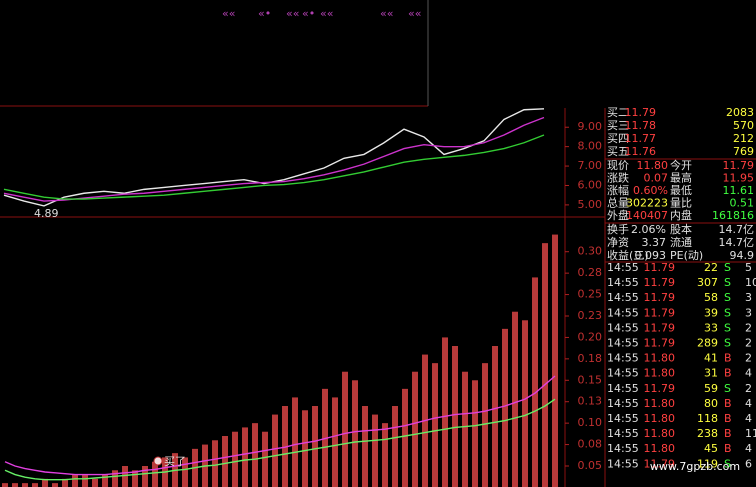 The height and width of the screenshot is (487, 756). What do you see at coordinates (743, 125) in the screenshot?
I see `book-volume: 570` at bounding box center [743, 125].